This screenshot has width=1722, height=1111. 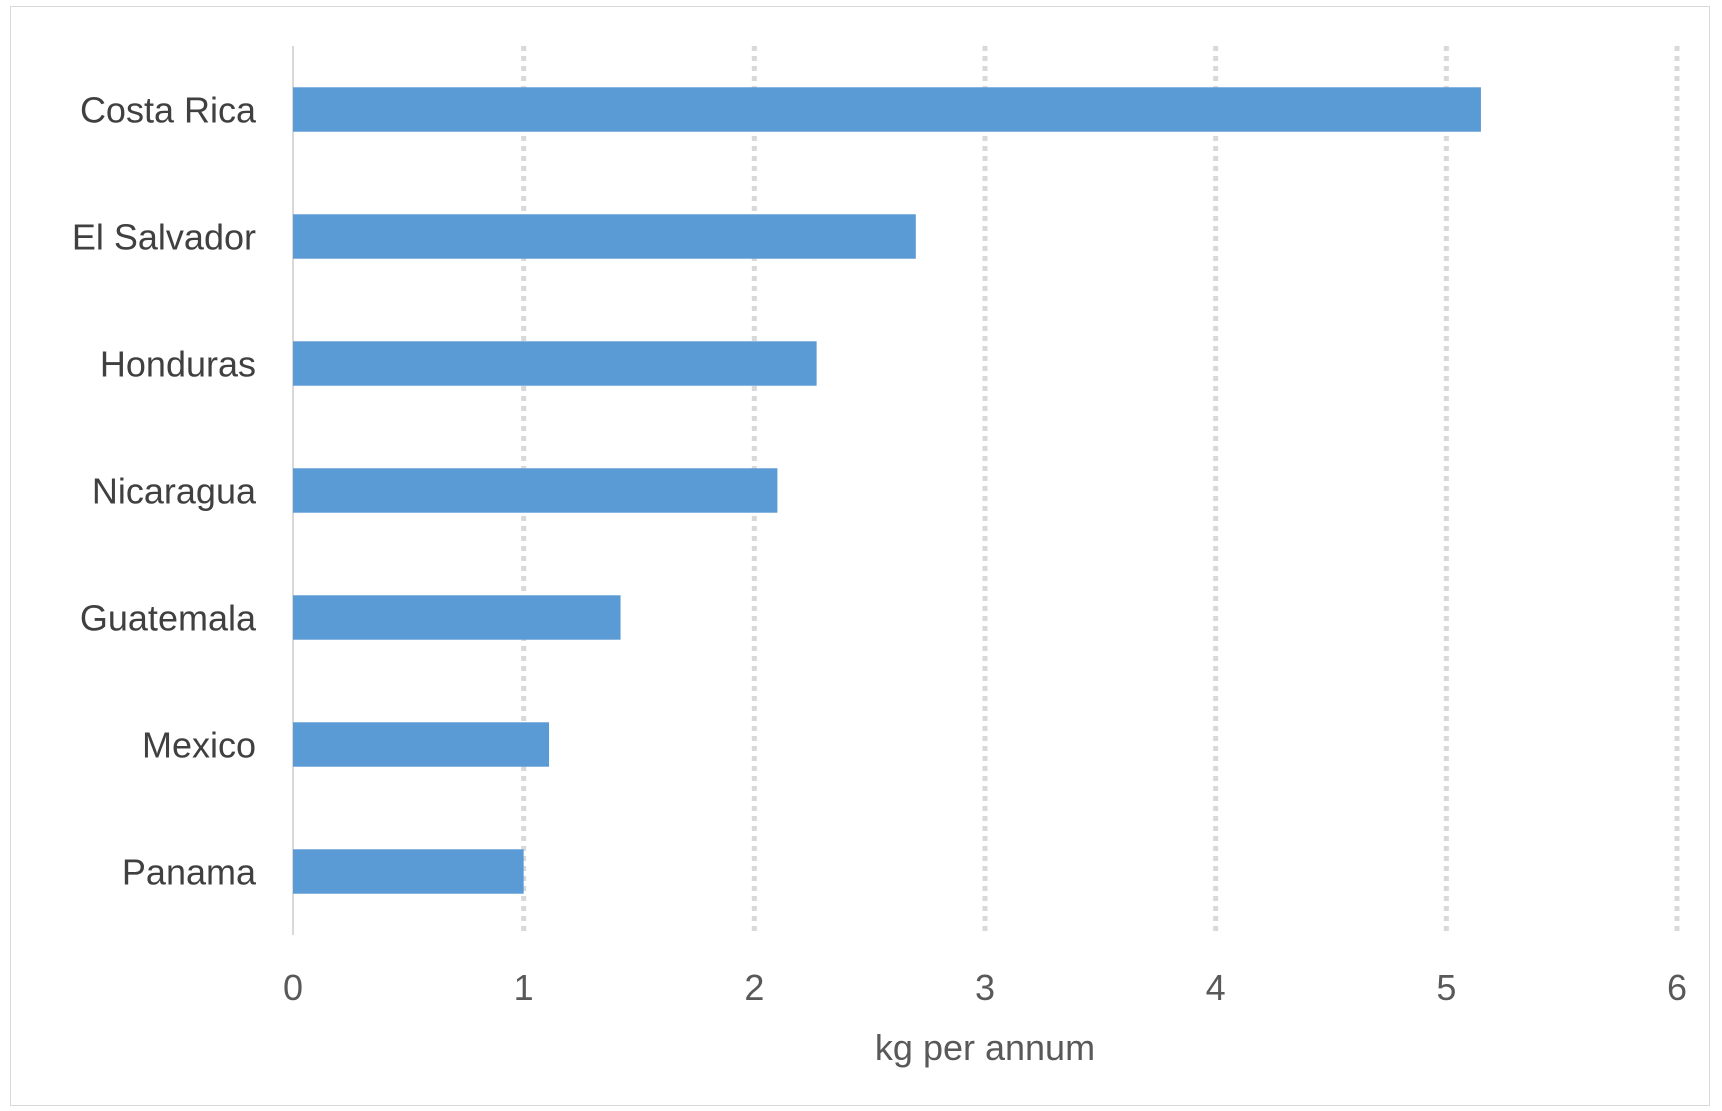 I want to click on x-tick-label: 3, so click(x=985, y=987).